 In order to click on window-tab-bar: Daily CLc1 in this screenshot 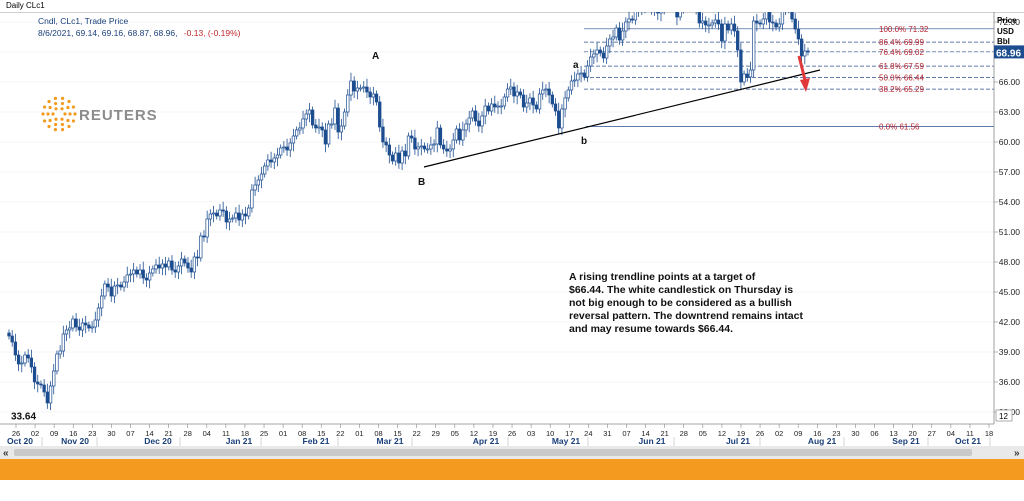, I will do `click(512, 6)`.